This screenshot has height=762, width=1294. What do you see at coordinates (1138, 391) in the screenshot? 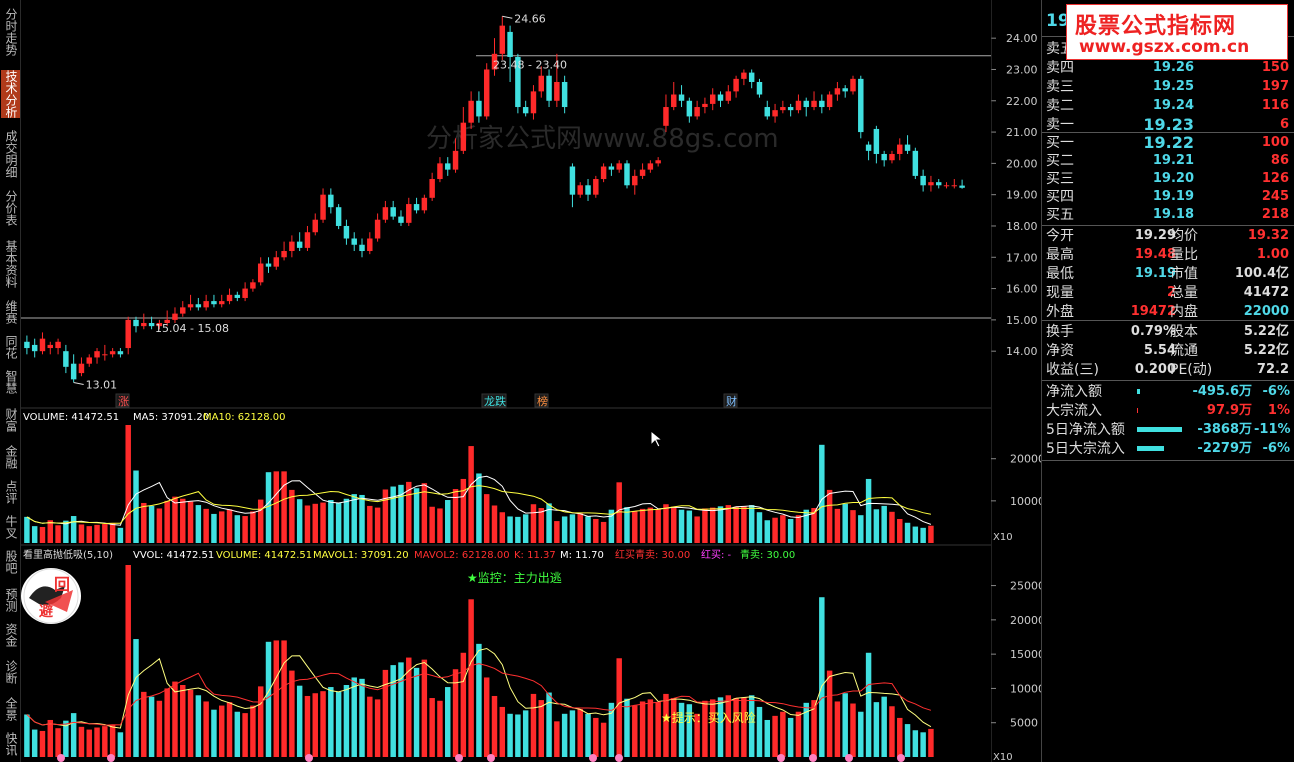
I see `fund-flow-bar` at bounding box center [1138, 391].